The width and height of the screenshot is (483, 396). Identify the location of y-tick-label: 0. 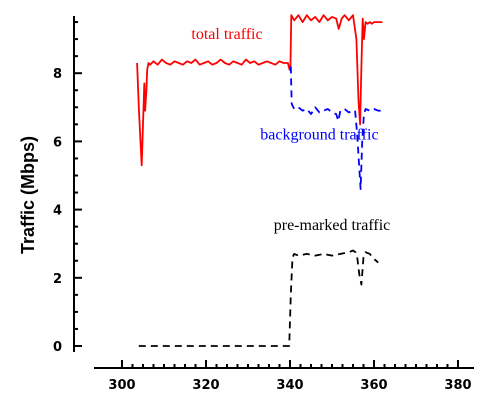
(57, 347).